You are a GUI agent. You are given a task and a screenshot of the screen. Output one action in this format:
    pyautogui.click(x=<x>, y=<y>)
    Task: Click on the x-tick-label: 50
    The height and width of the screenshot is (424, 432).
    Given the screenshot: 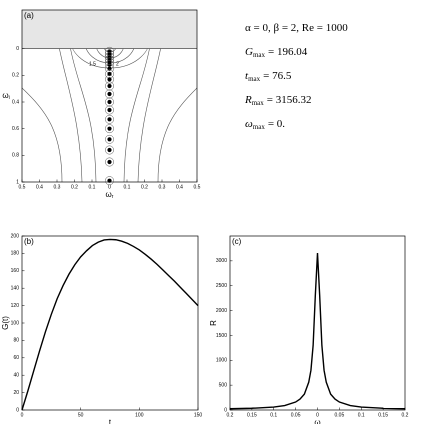 What is the action you would take?
    pyautogui.click(x=81, y=415)
    